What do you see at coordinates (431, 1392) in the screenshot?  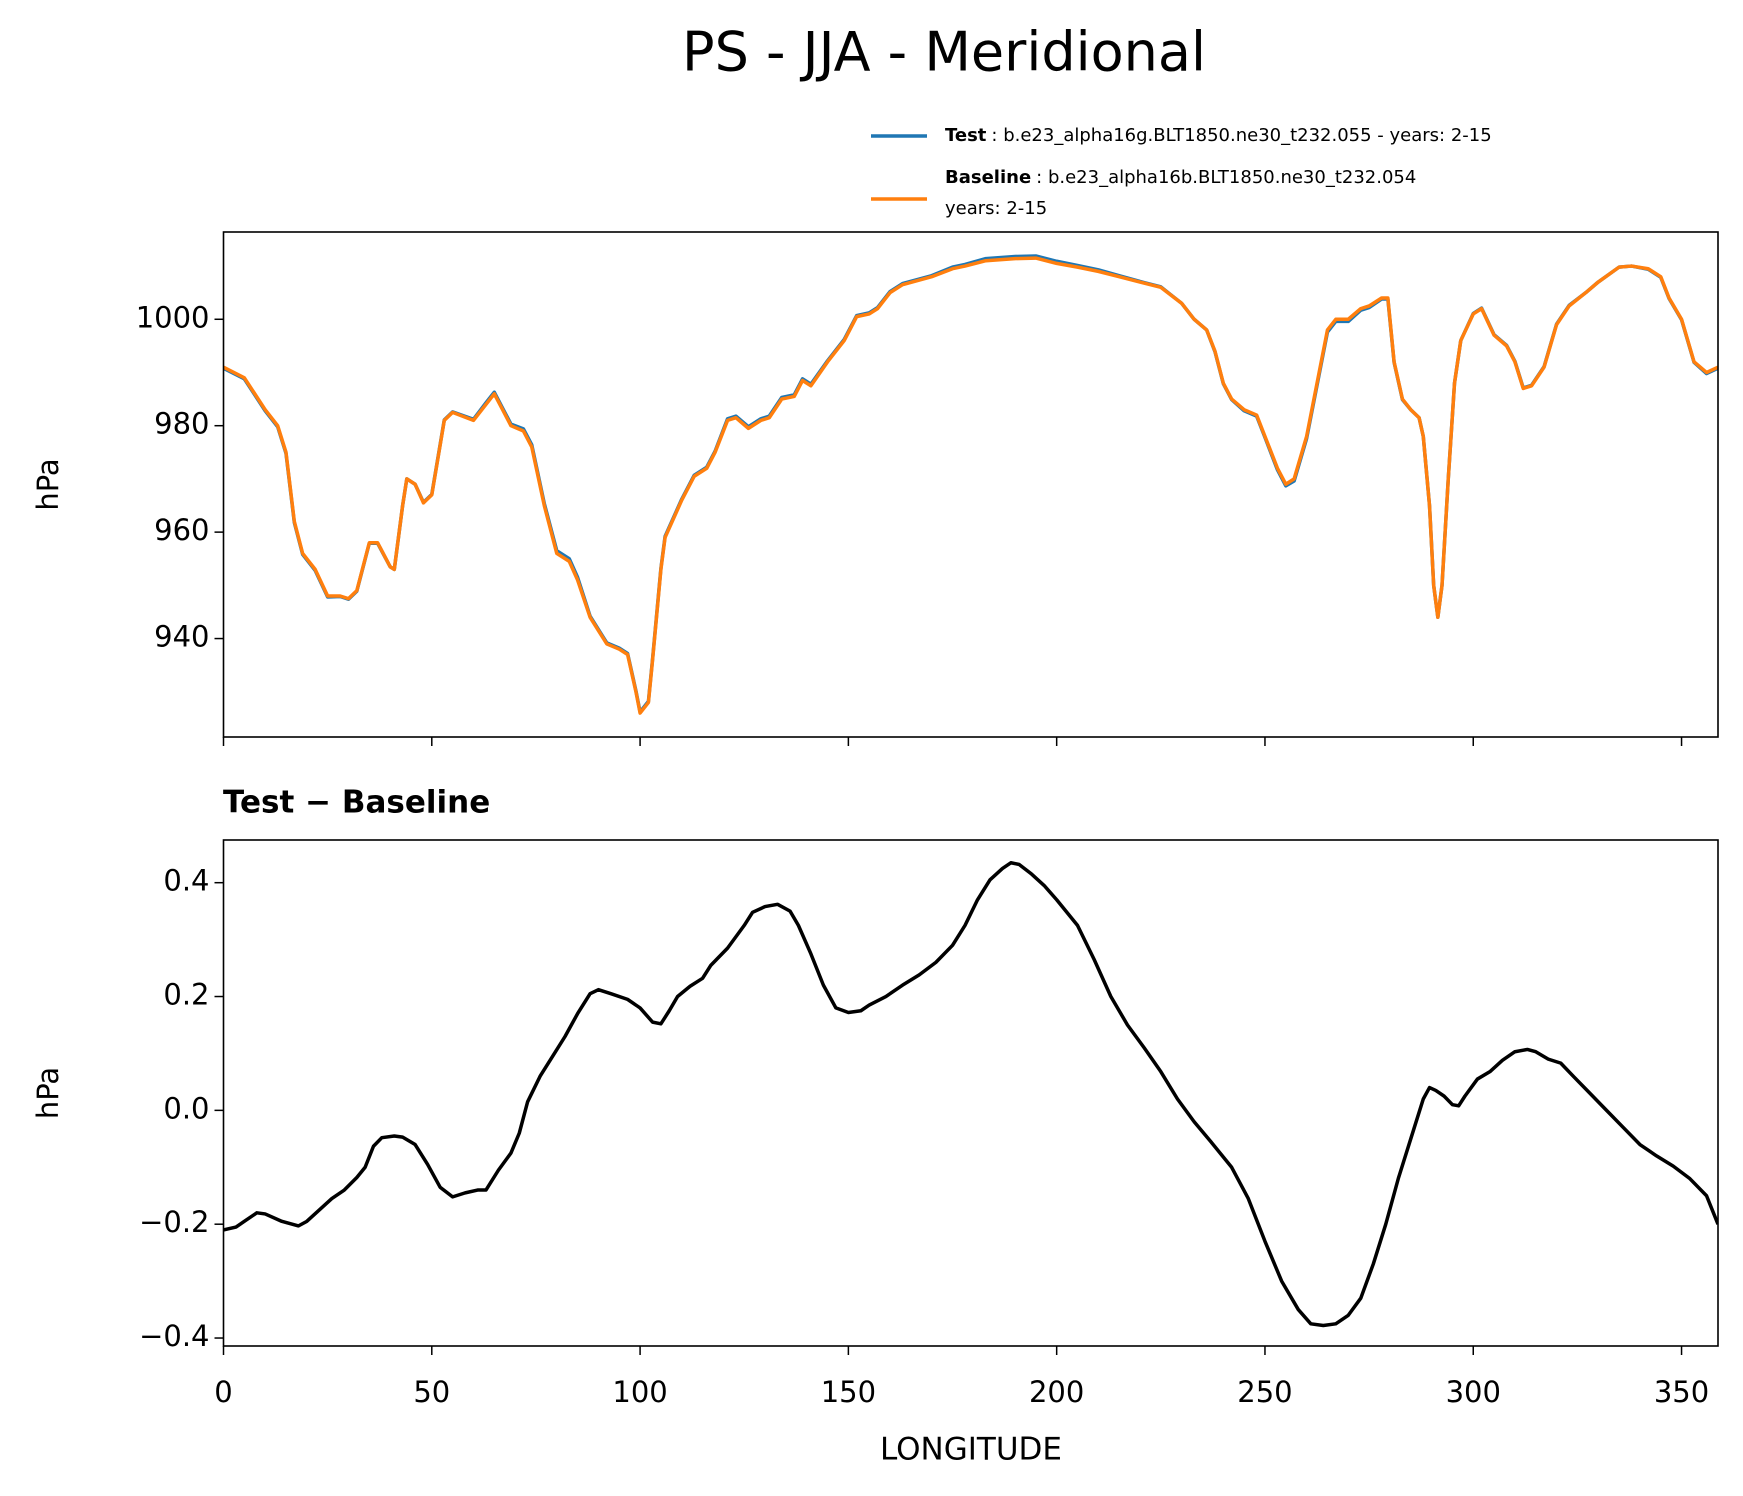 I see `x-tick-label: 50` at bounding box center [431, 1392].